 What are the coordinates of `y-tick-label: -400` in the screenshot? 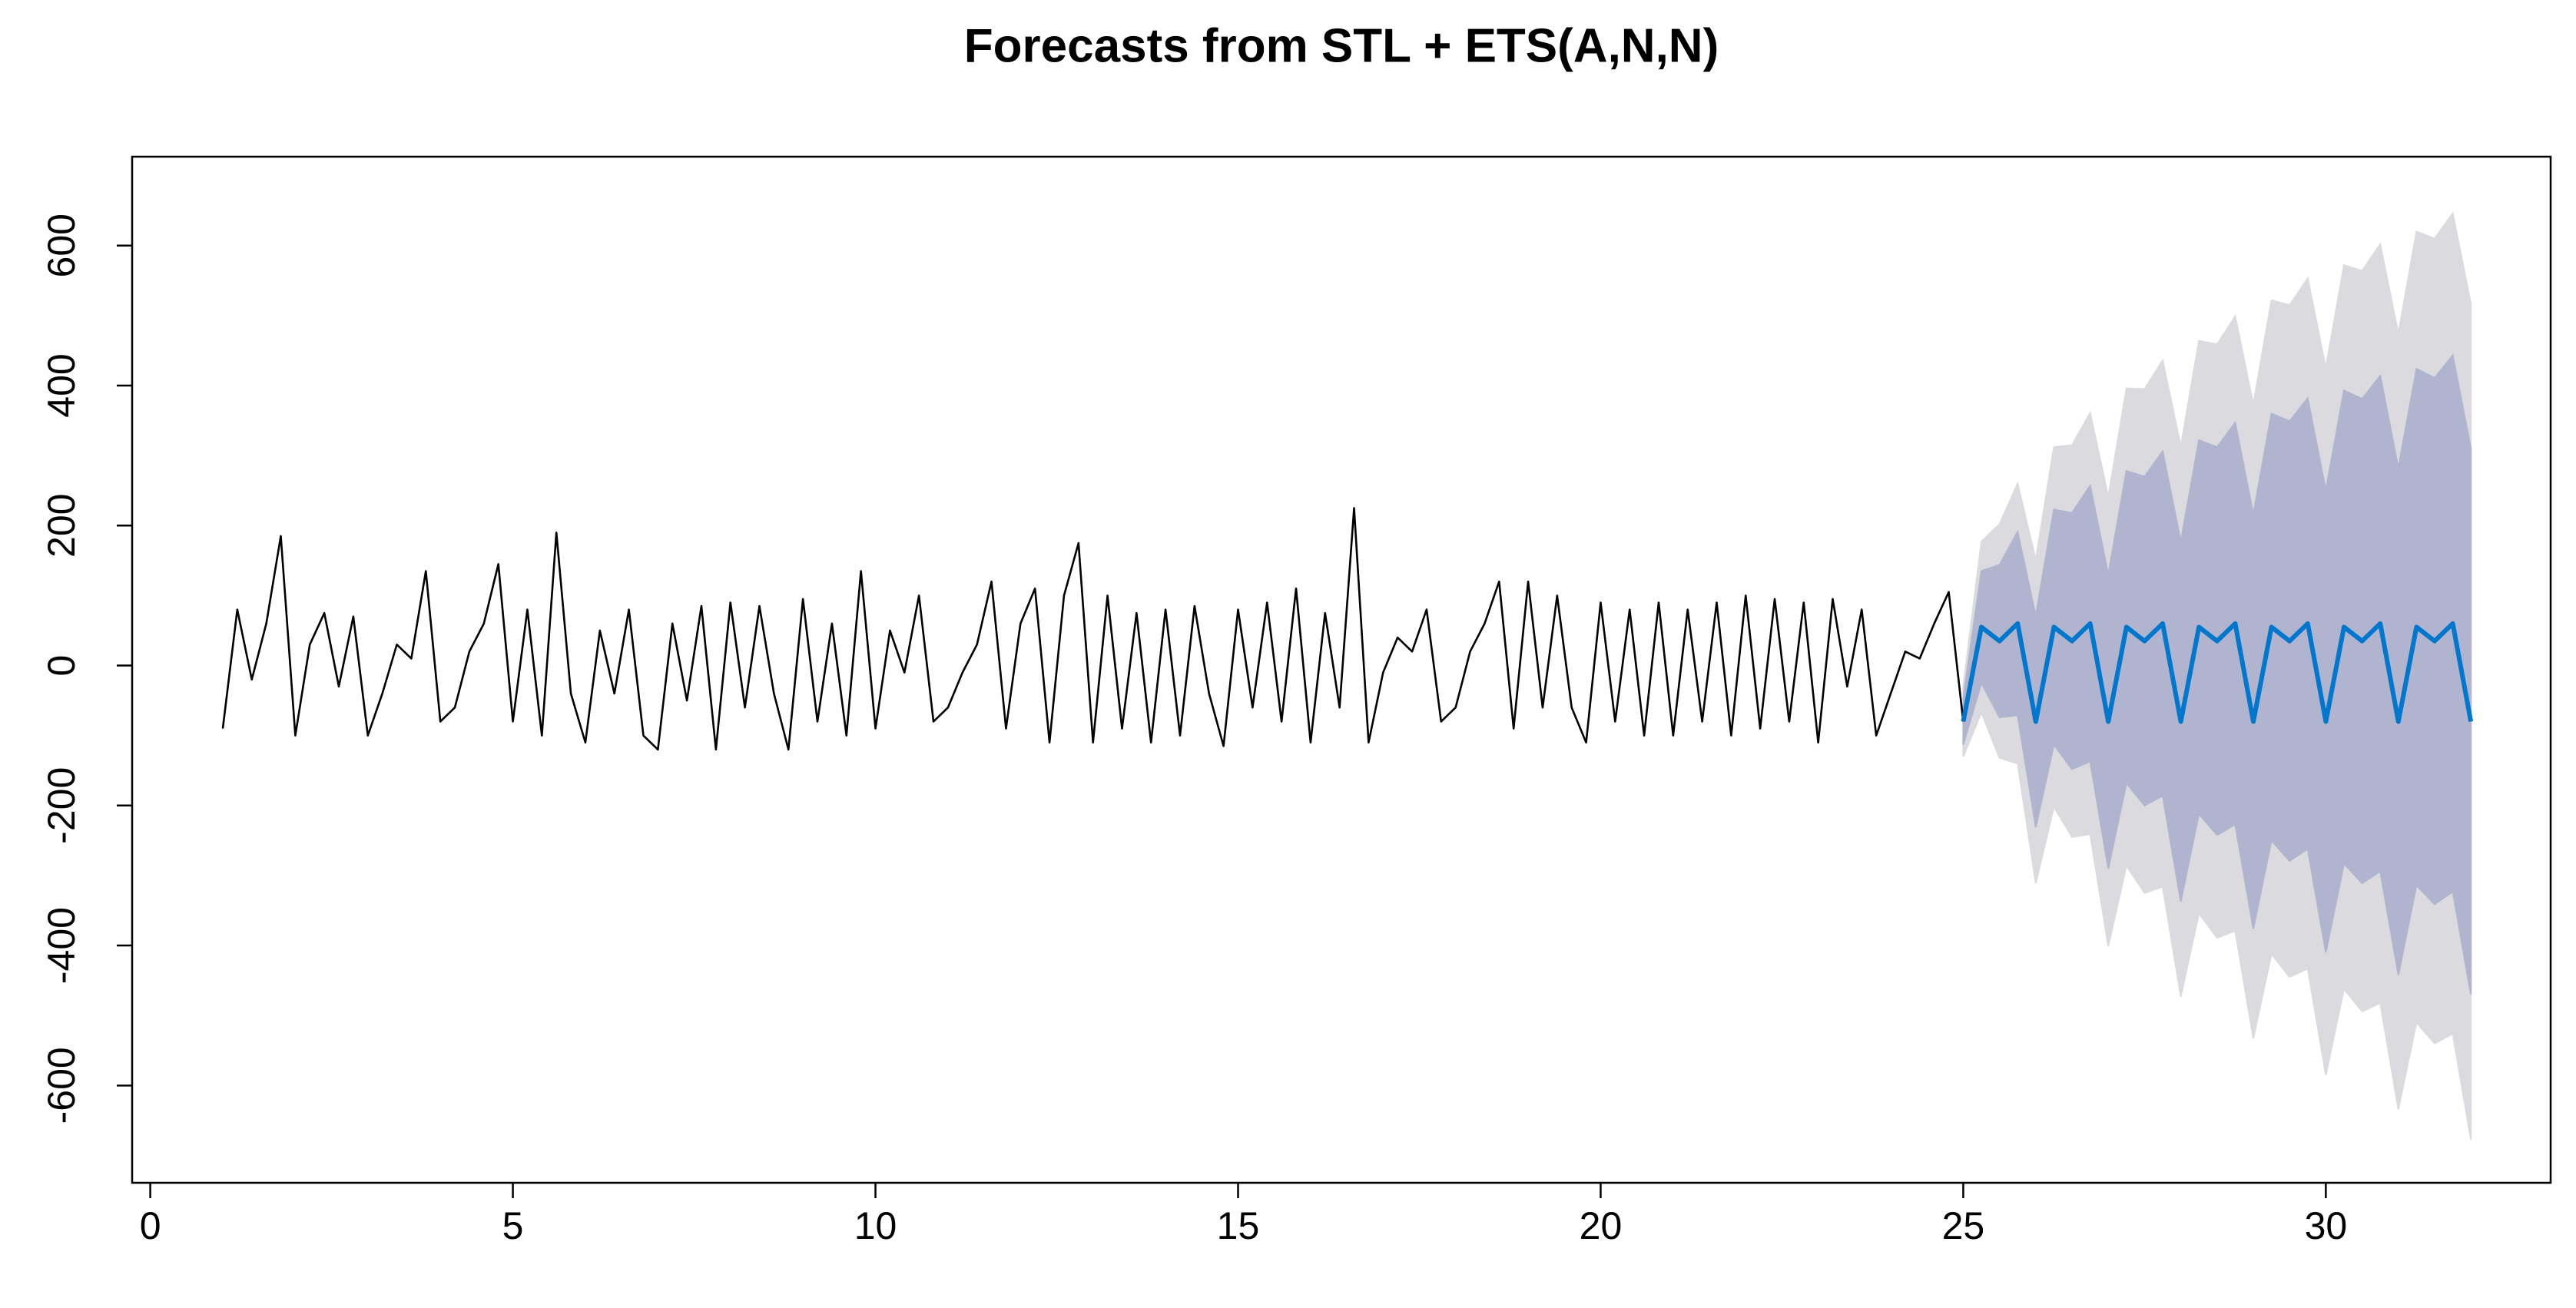 It's located at (61, 945).